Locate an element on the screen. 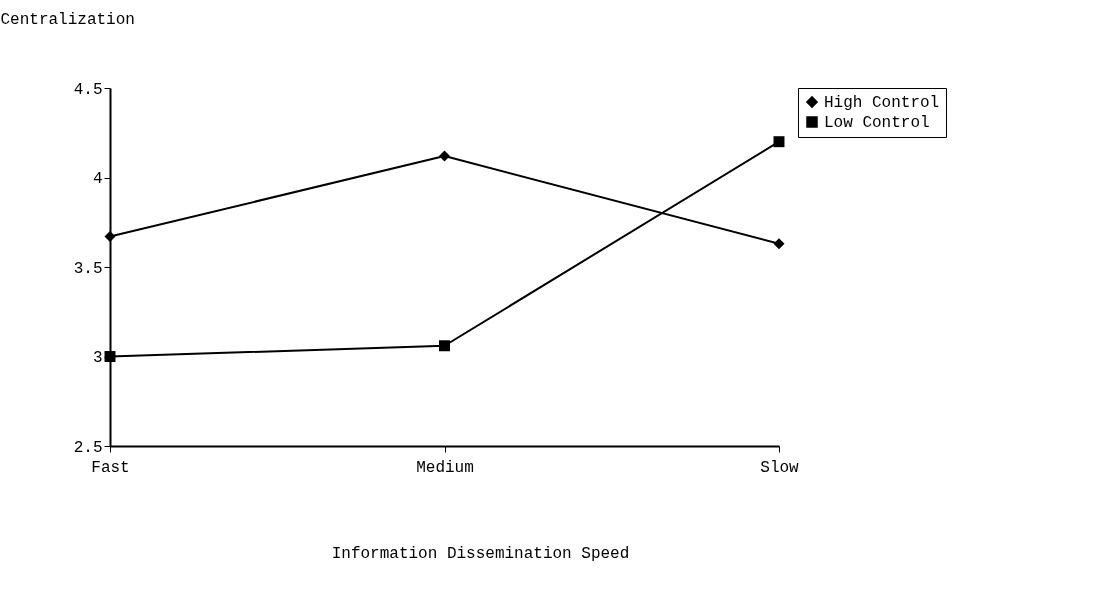 This screenshot has width=1105, height=604. x-tick-label: Slow is located at coordinates (780, 467).